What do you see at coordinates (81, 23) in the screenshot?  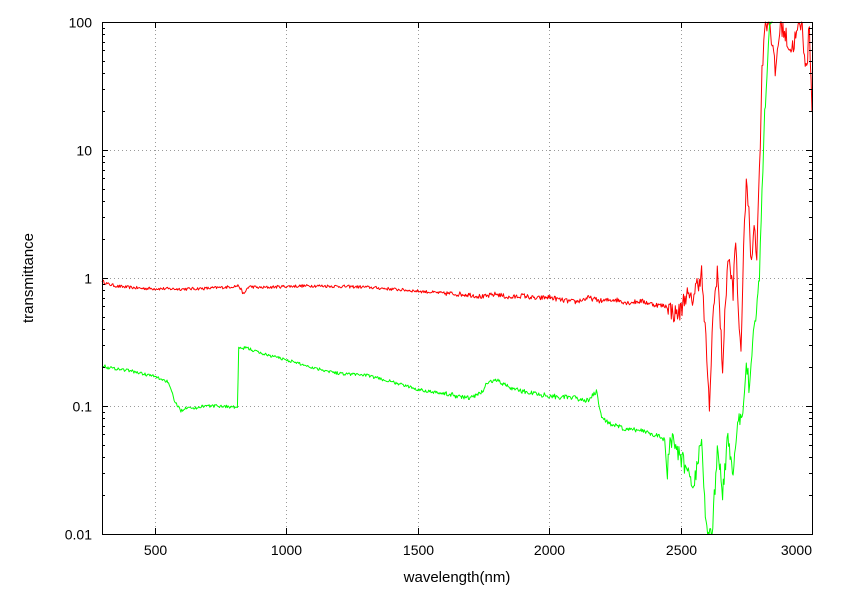 I see `y-tick-label: 100` at bounding box center [81, 23].